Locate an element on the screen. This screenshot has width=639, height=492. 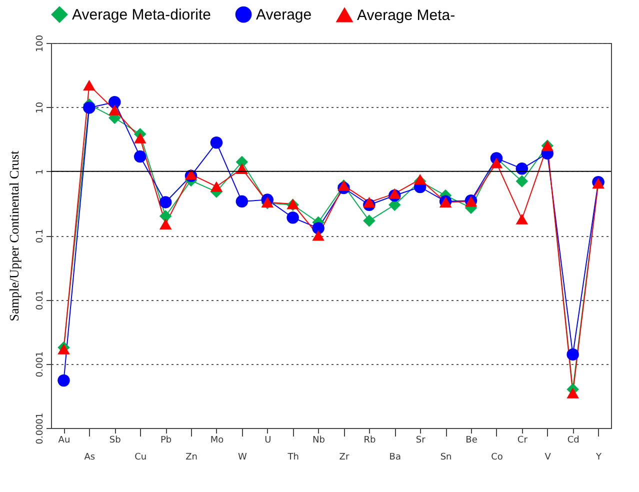
legend-label: Average Meta- is located at coordinates (406, 15).